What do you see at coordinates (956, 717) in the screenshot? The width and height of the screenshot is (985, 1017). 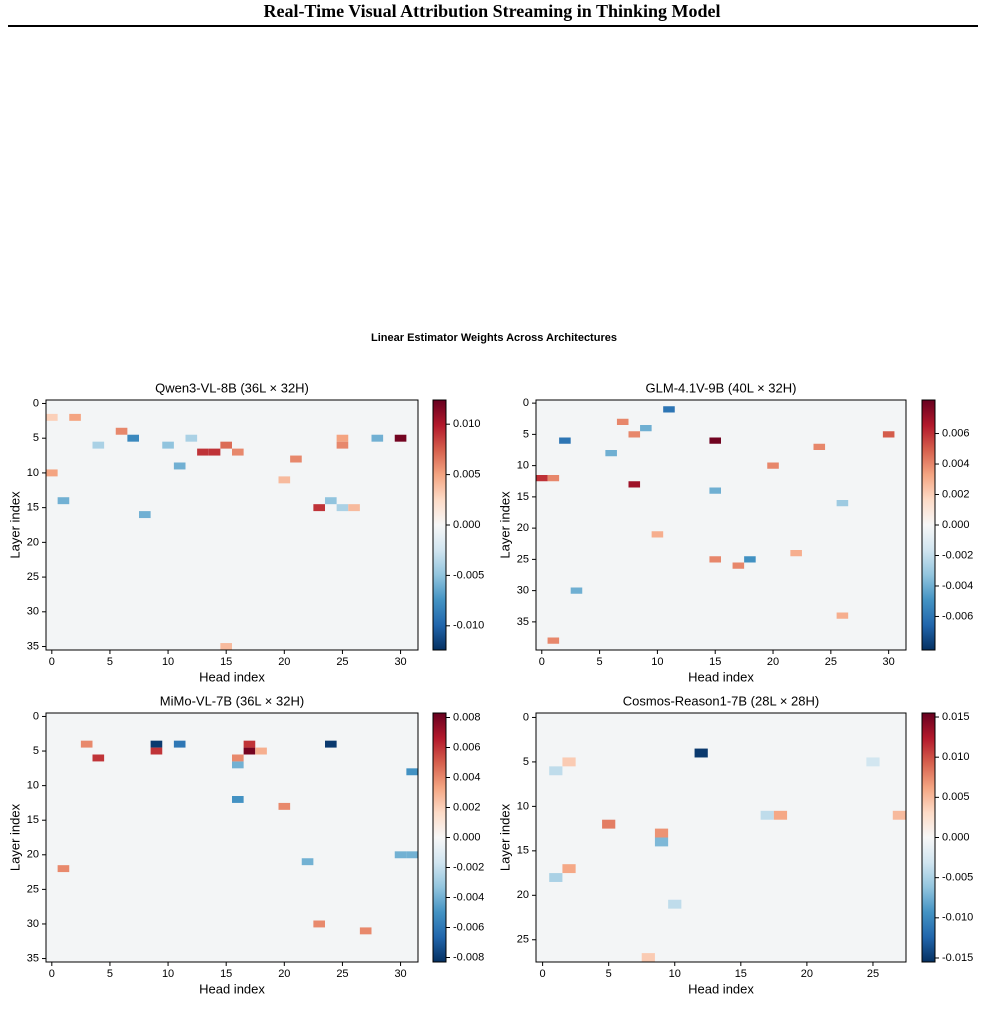 I see `colorbar-tick-label: 0.015` at bounding box center [956, 717].